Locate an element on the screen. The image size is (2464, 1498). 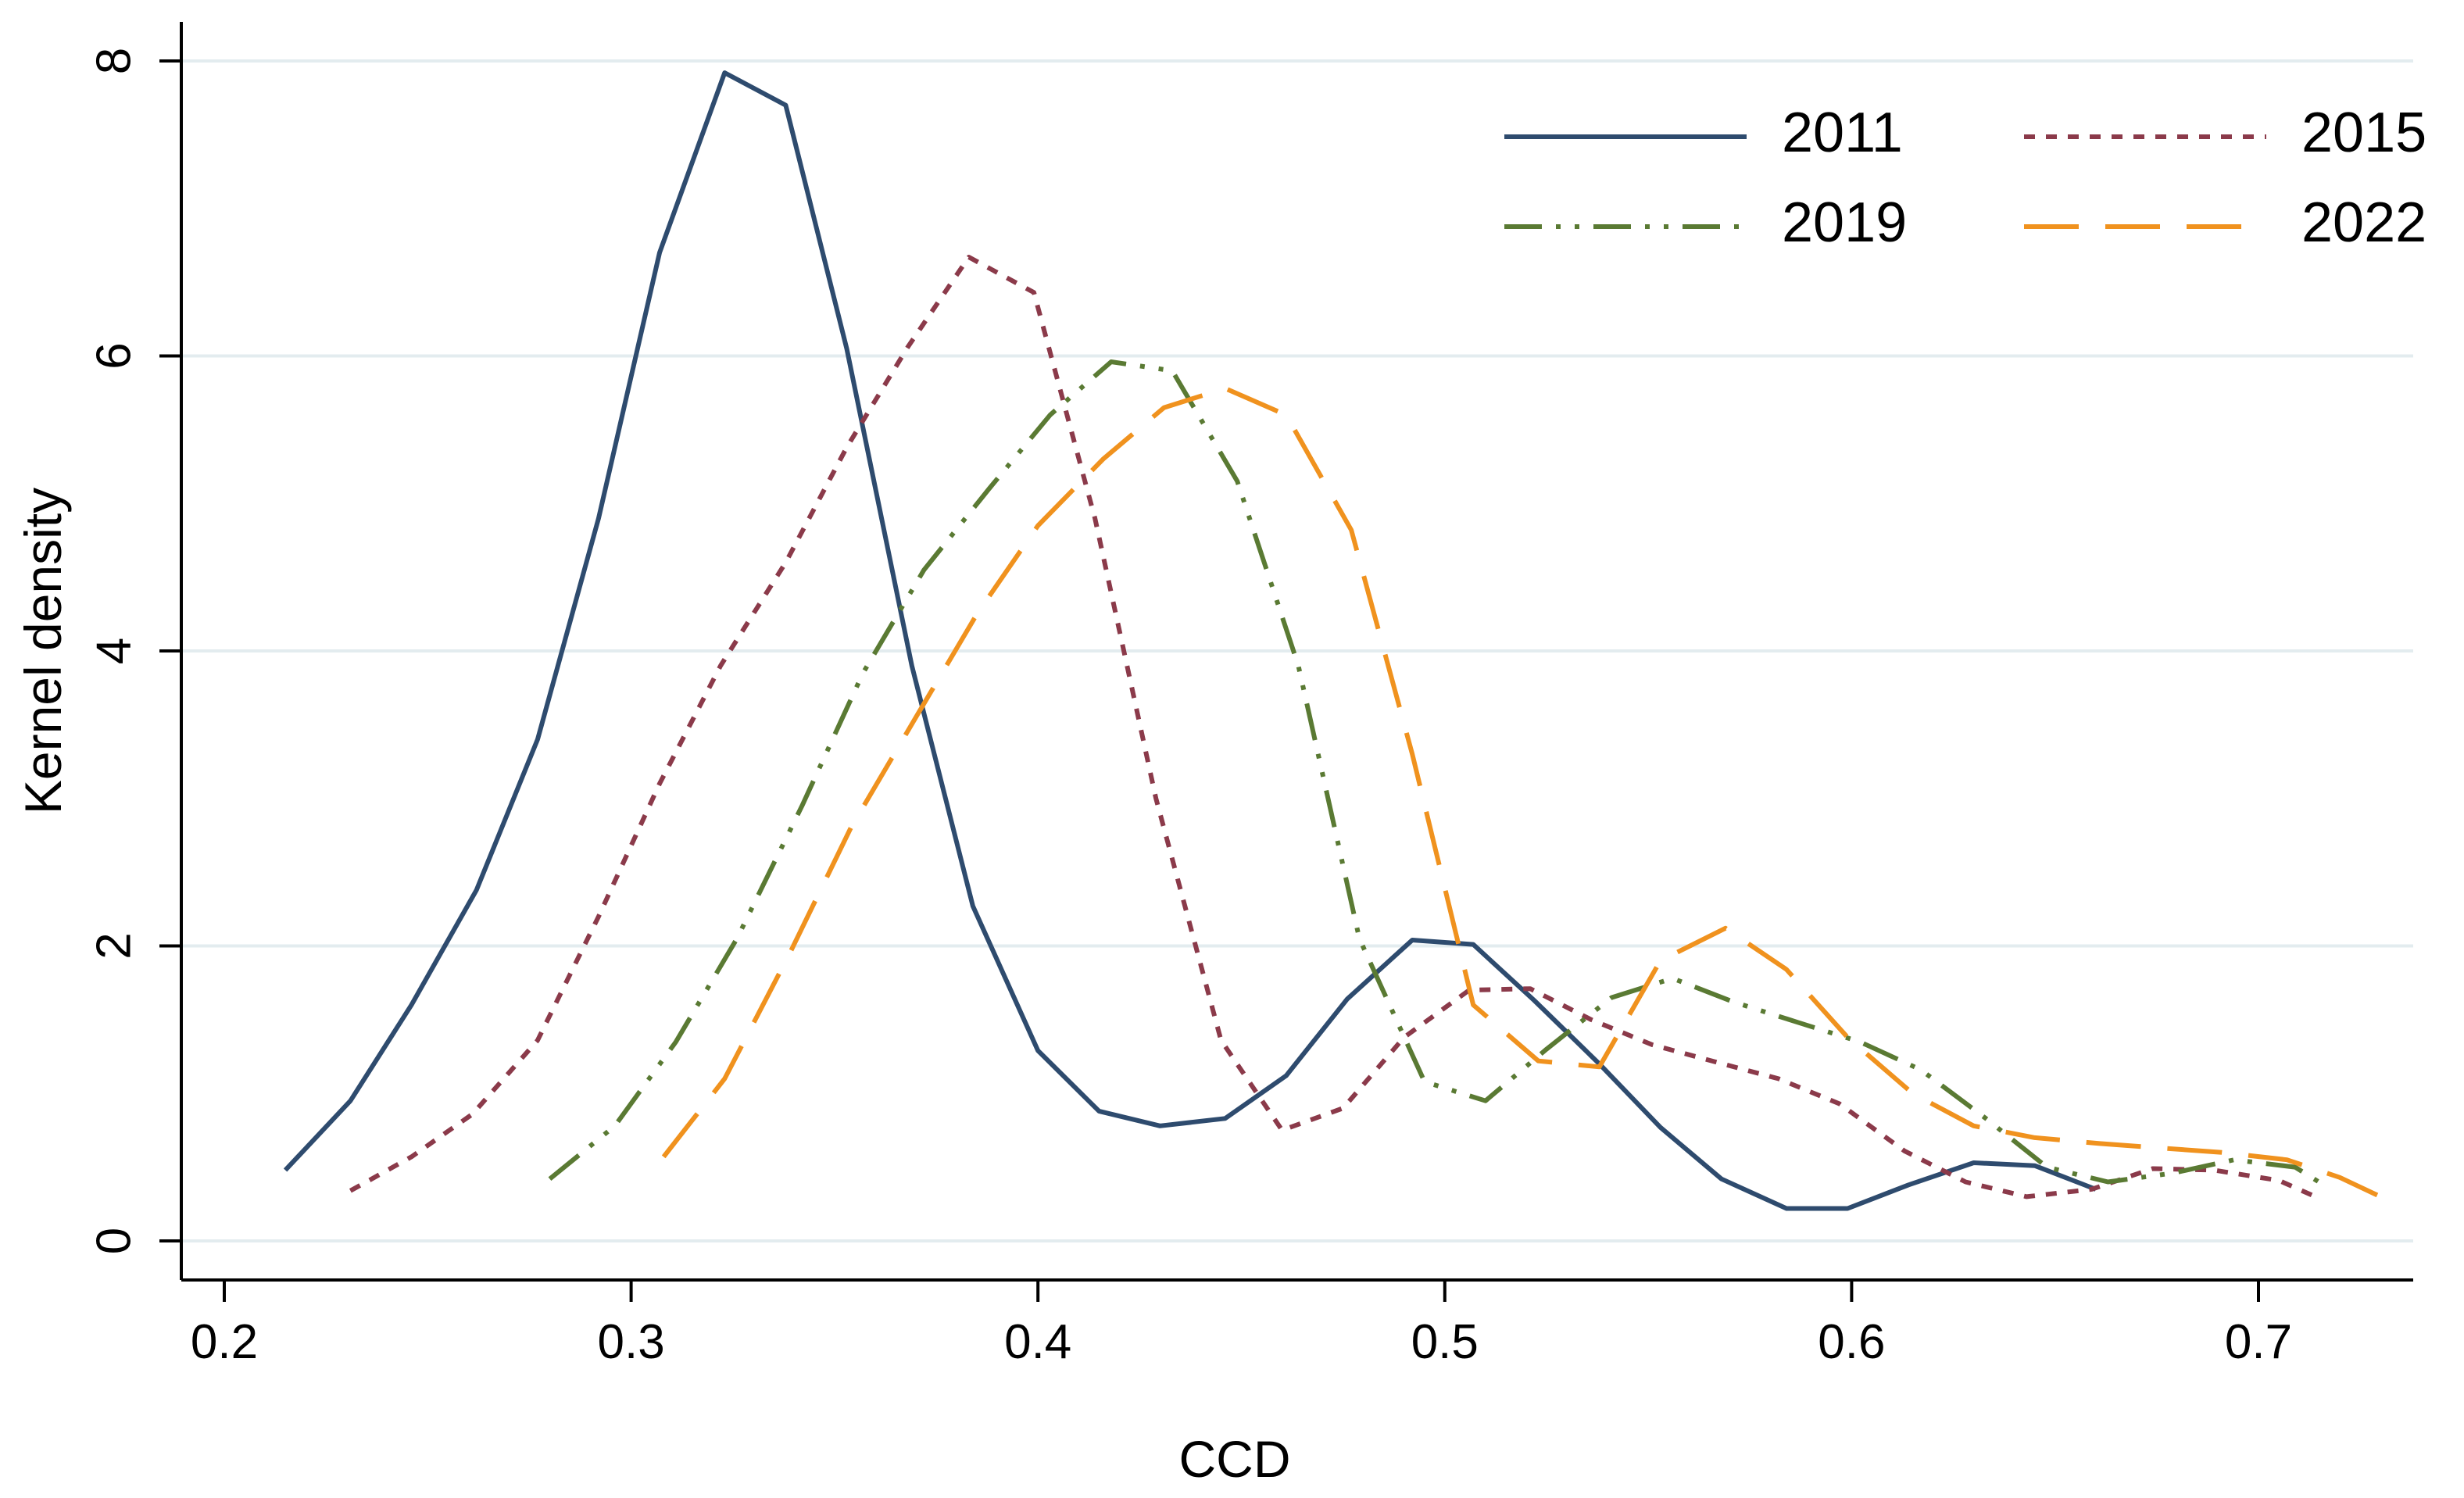
legend-label-2019: 2019 is located at coordinates (1844, 223).